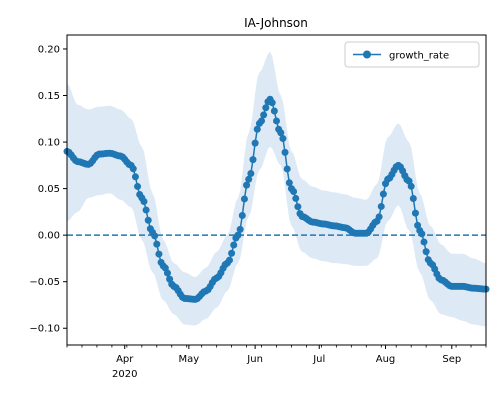  Describe the element at coordinates (318, 359) in the screenshot. I see `x-tick-label: Jul` at that location.